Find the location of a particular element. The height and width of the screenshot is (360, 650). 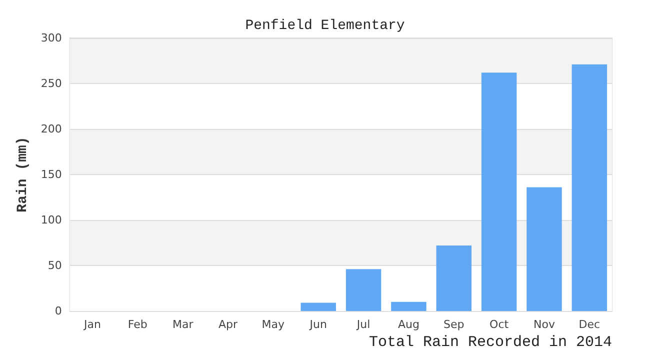

y-axis-title: Rain (mm) is located at coordinates (23, 174).